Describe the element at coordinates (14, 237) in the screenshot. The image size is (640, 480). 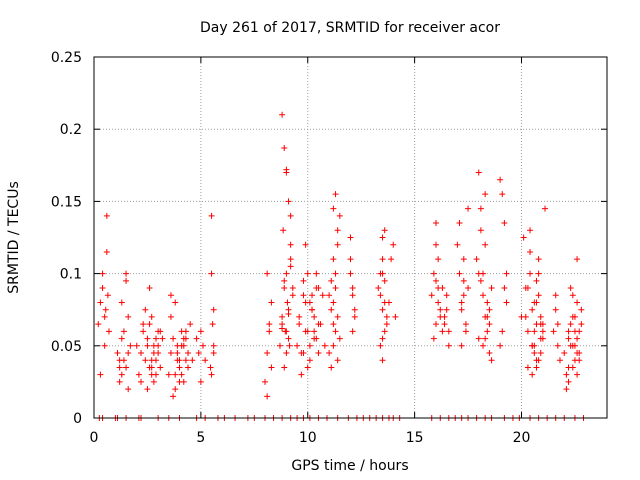
I see `y-axis-label: SRMTID / TECUs` at that location.